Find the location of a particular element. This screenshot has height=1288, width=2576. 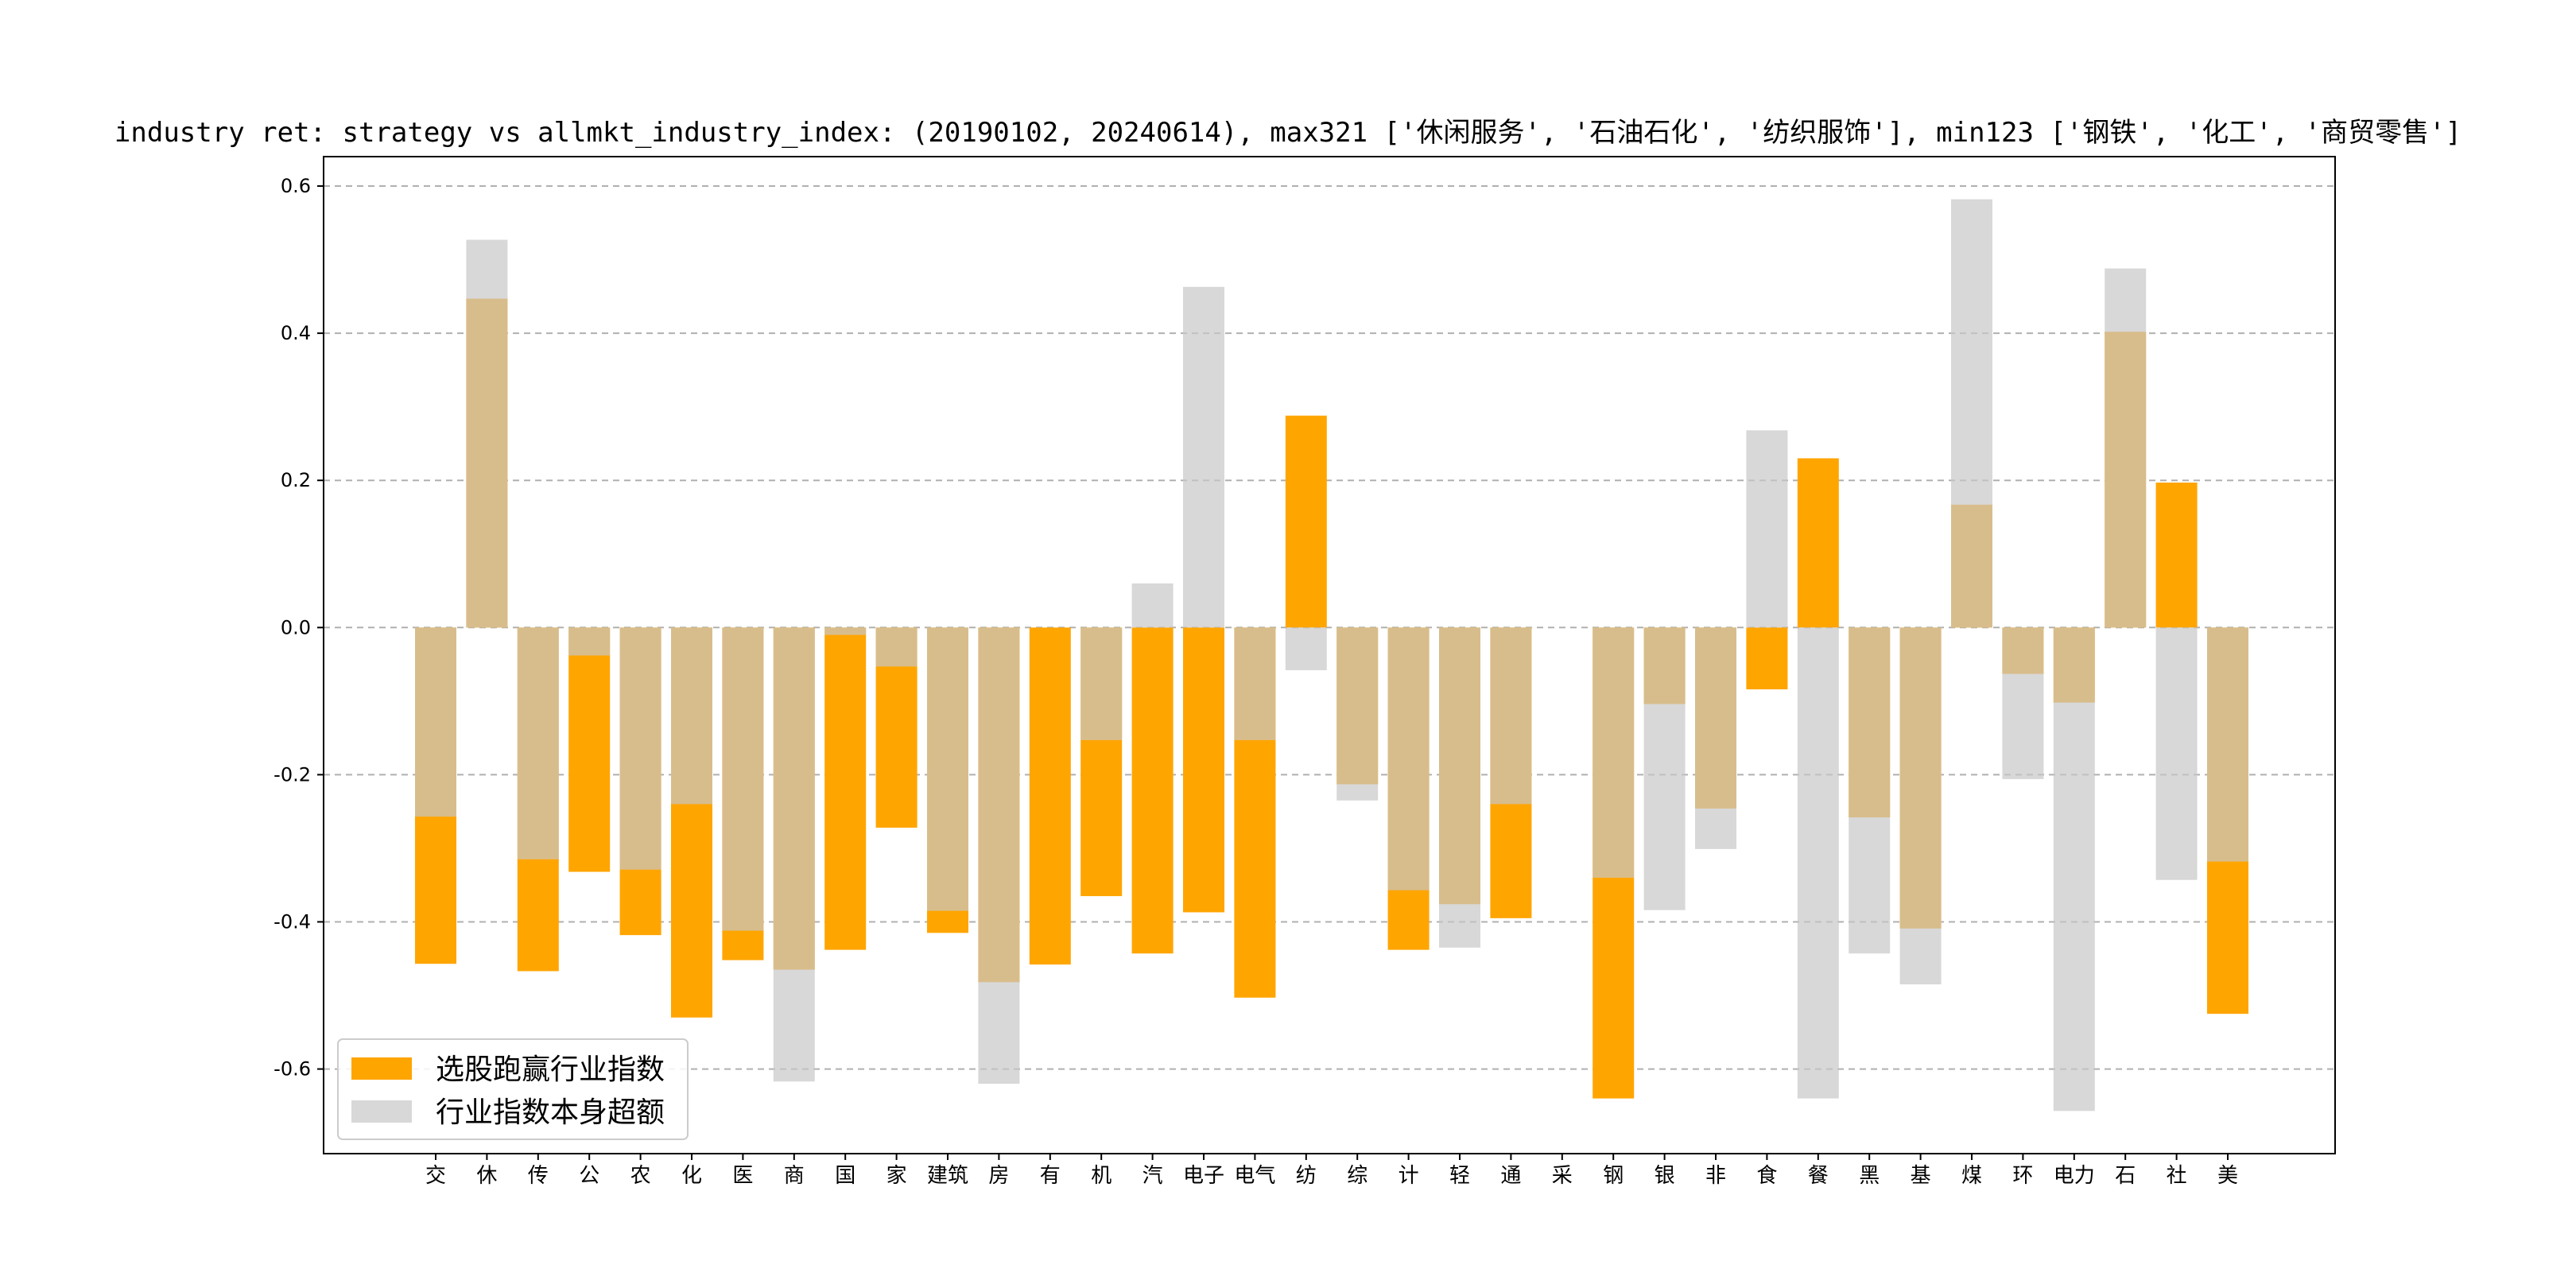

x-tick-label: 非 is located at coordinates (1715, 1176).